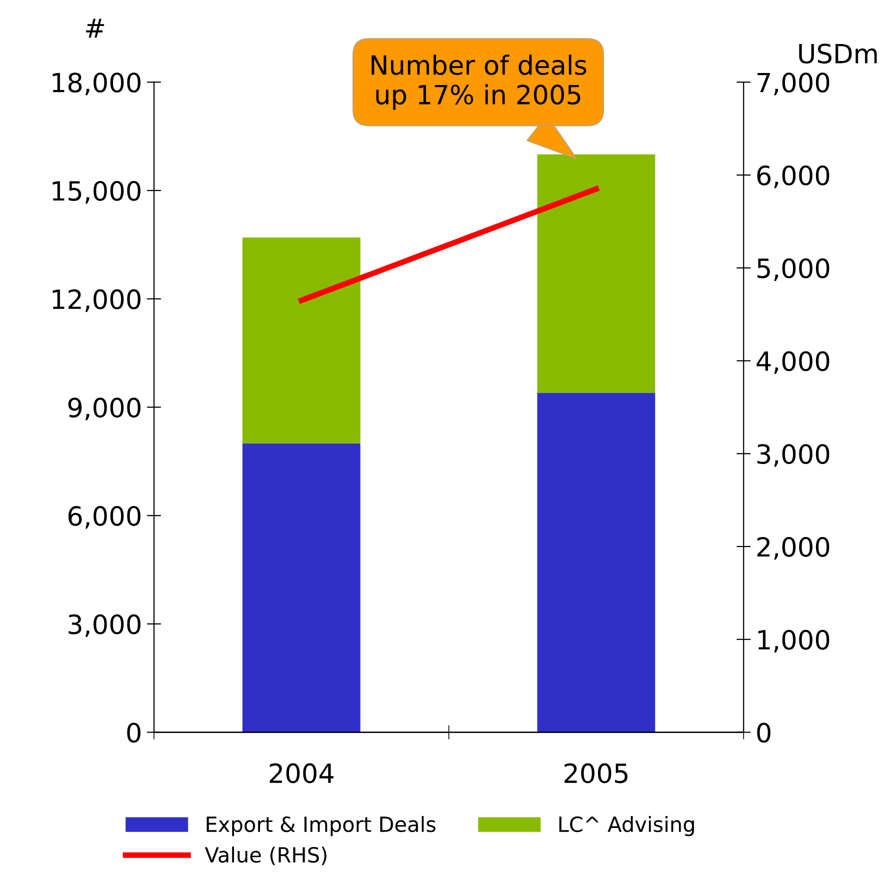 The width and height of the screenshot is (880, 893). Describe the element at coordinates (96, 192) in the screenshot. I see `y-tick-label: 15,000` at that location.